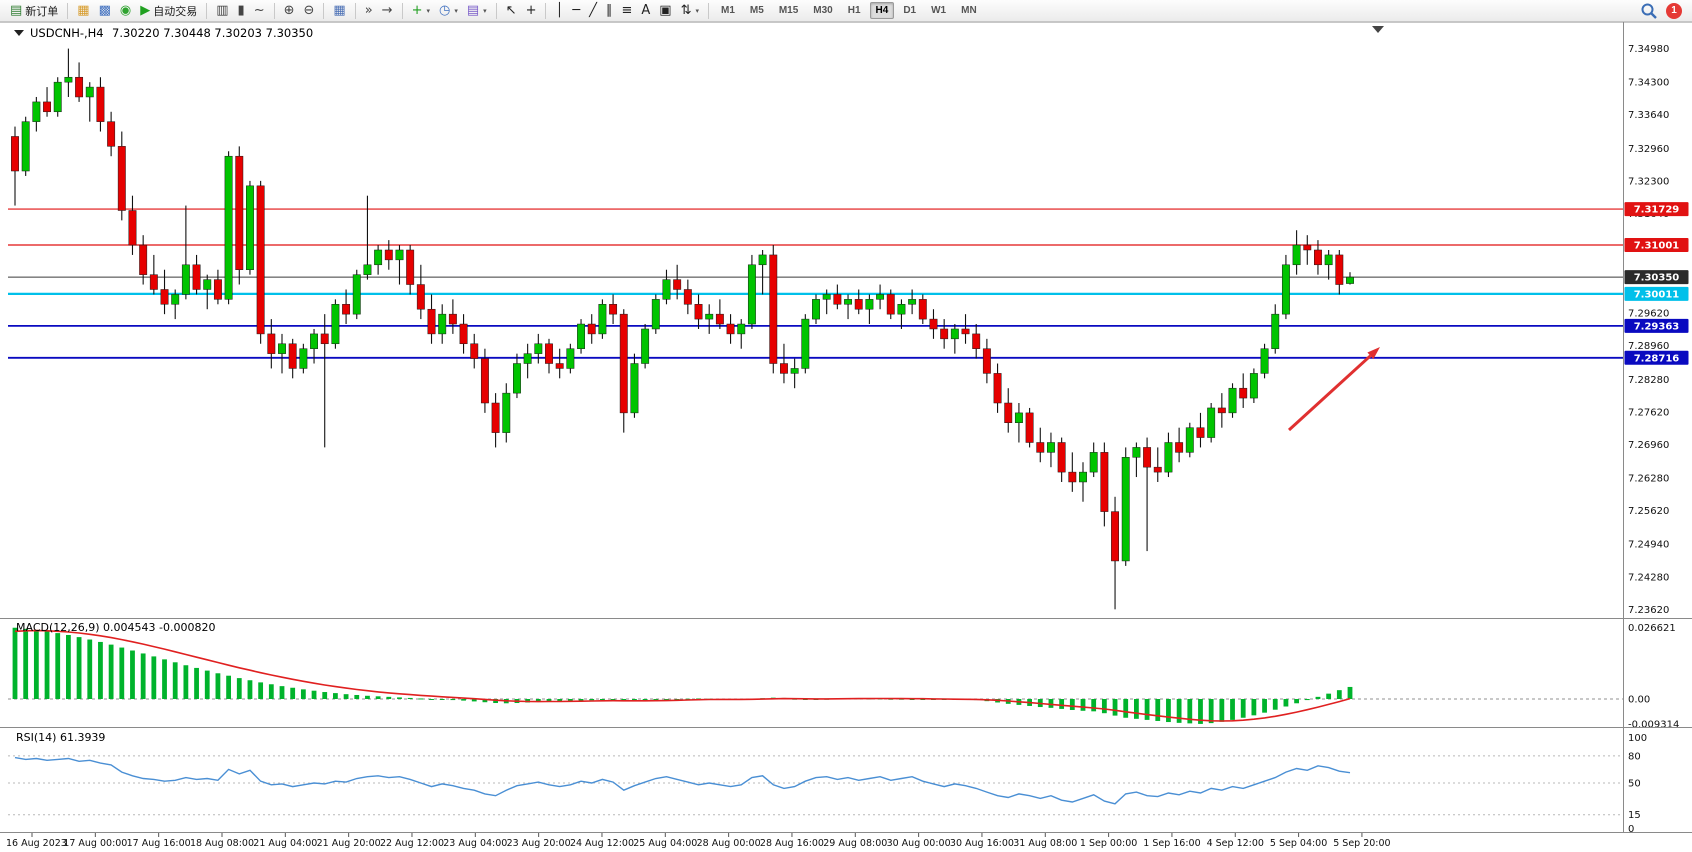 This screenshot has height=852, width=1692. I want to click on timeframe-m30-button: M30, so click(823, 10).